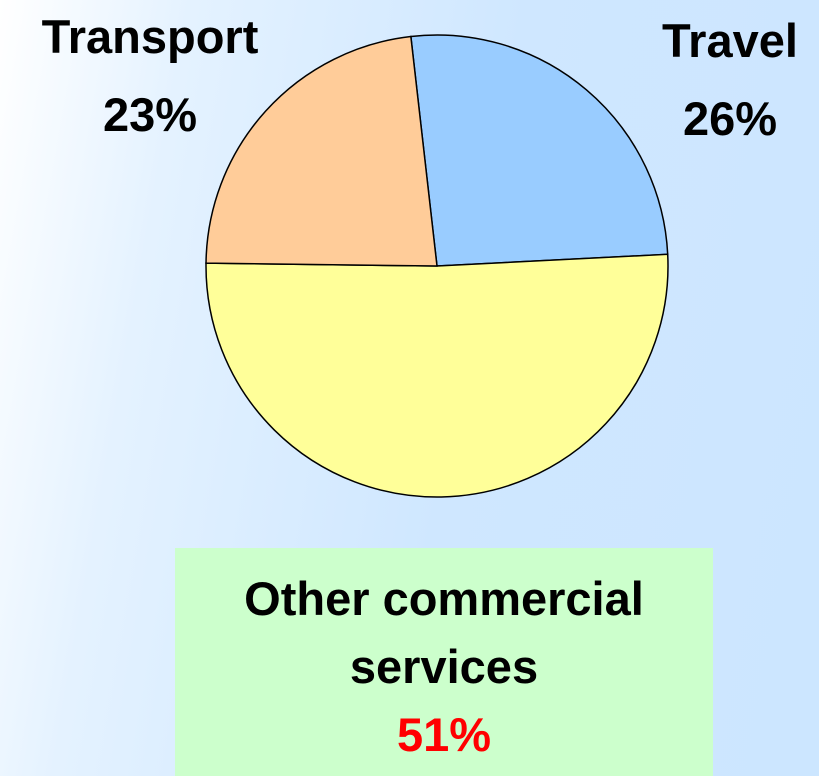 This screenshot has height=776, width=819. I want to click on category-label: Transport, so click(150, 36).